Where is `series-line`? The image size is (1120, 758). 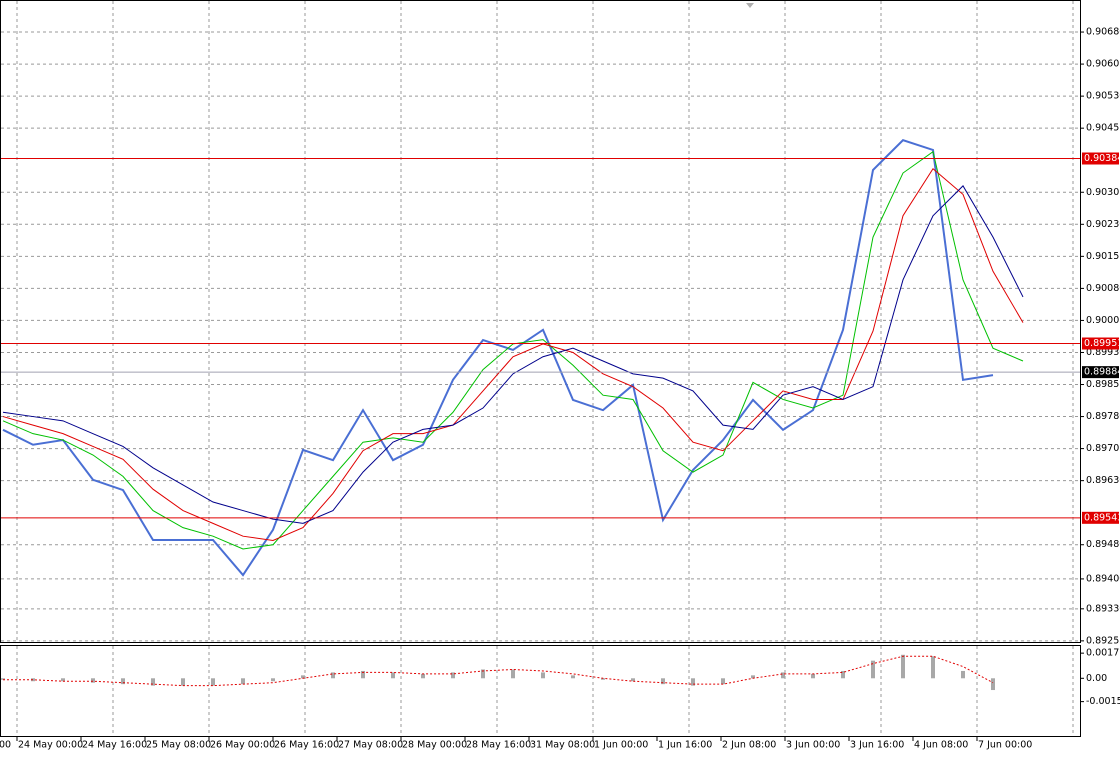 series-line is located at coordinates (498, 671).